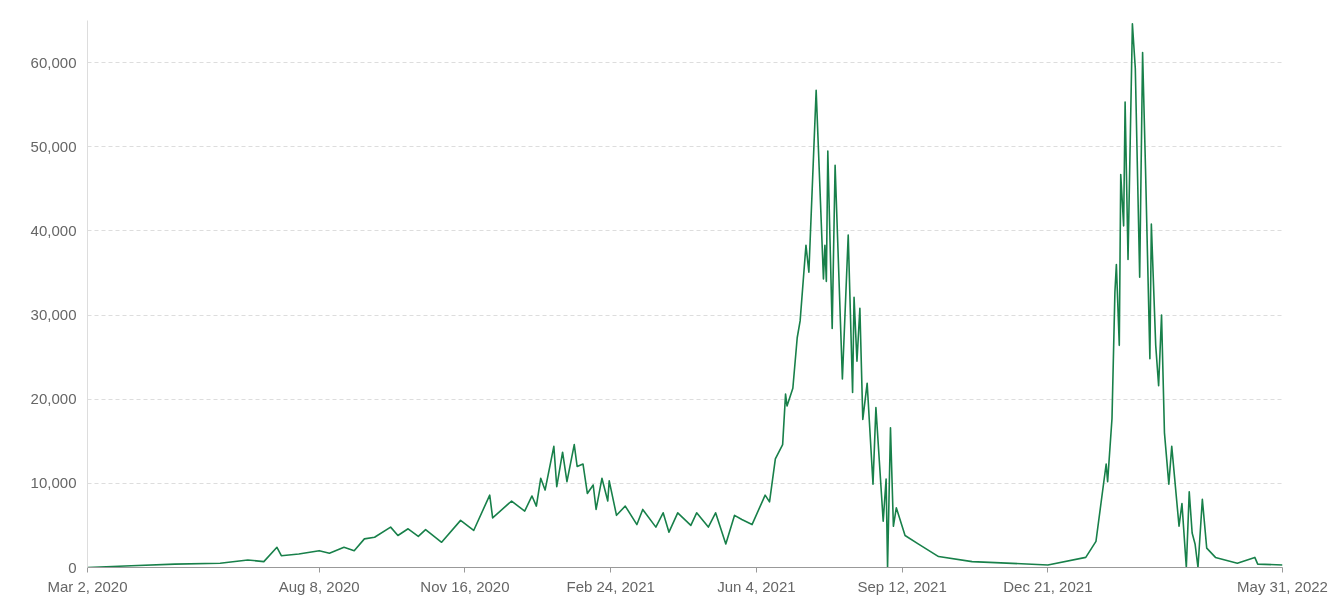 This screenshot has height=597, width=1342. I want to click on y-tick-label: 40,000, so click(53, 230).